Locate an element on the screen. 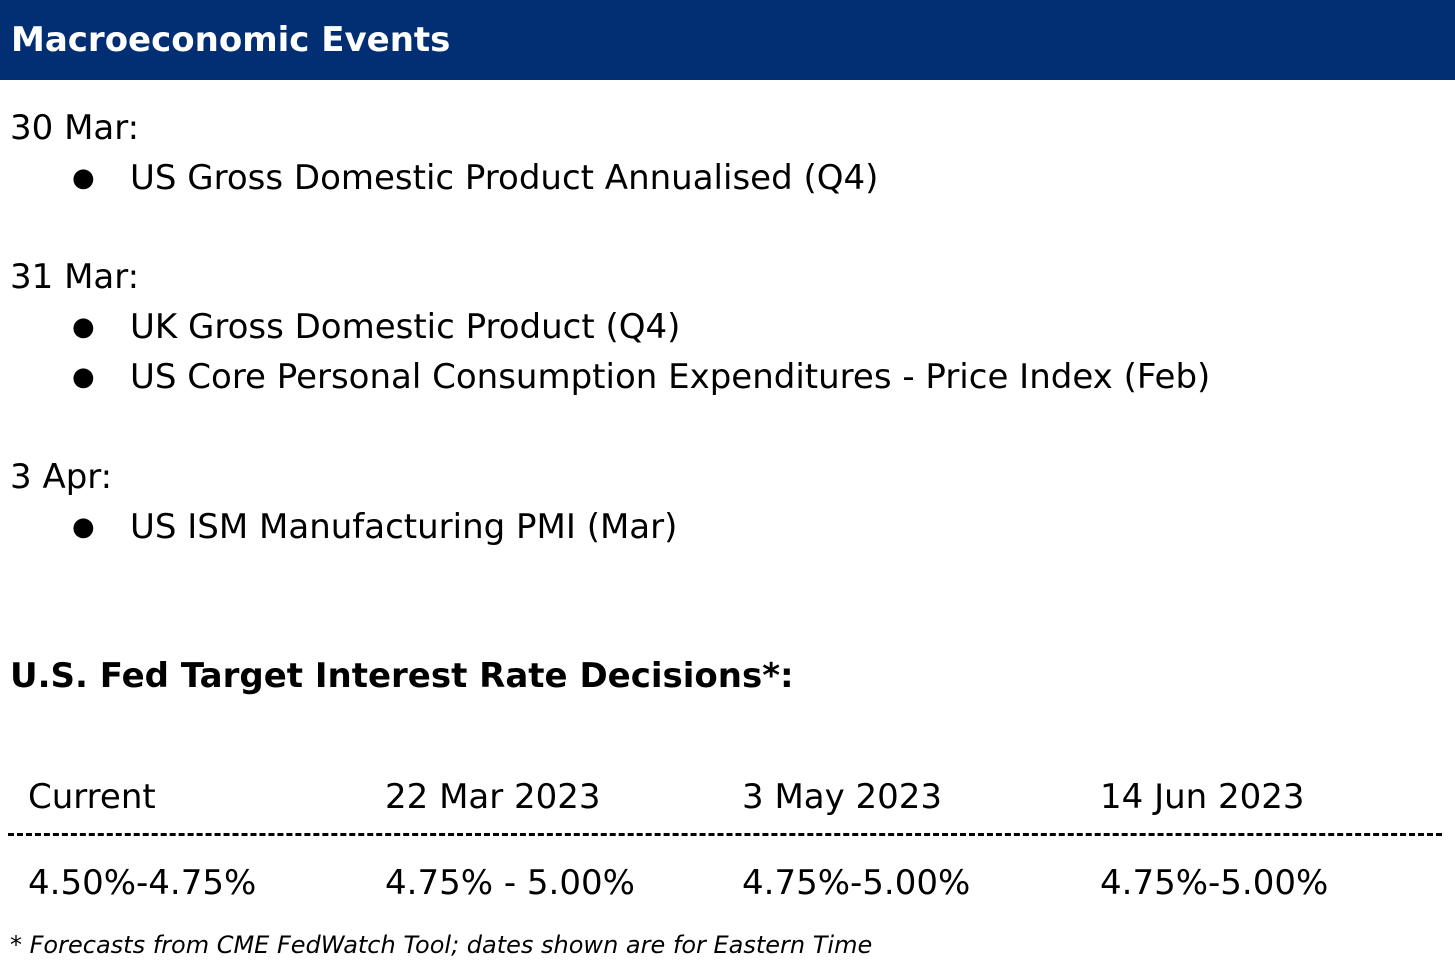 Image resolution: width=1455 pixels, height=970 pixels. event-date-label: 31 Mar: is located at coordinates (75, 277).